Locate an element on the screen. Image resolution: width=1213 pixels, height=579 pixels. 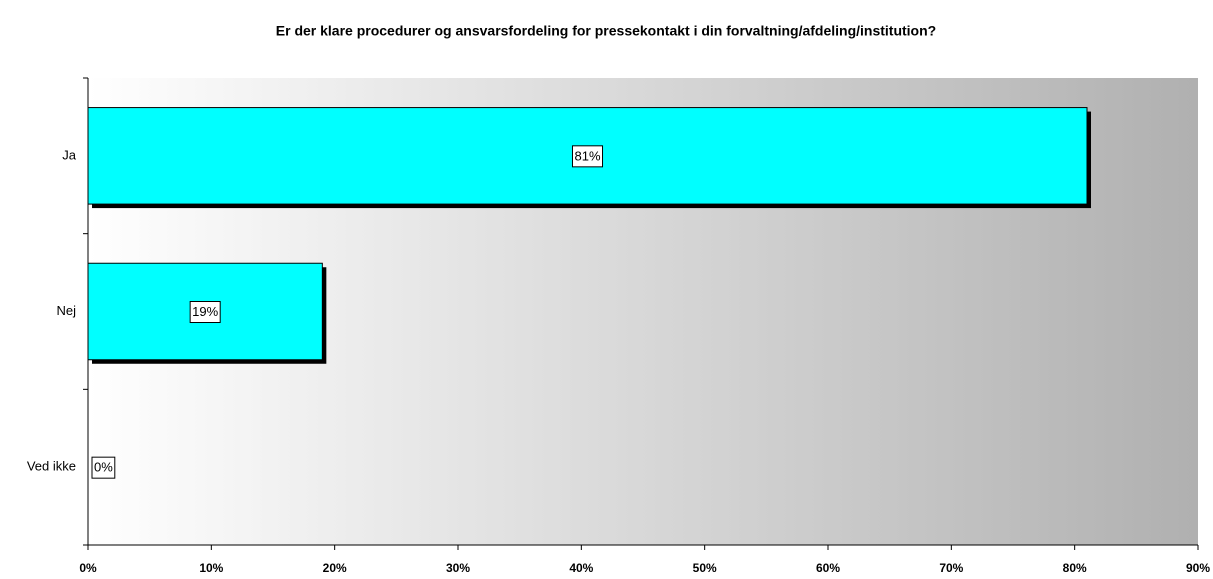
x-tick-label: 80% is located at coordinates (1075, 568).